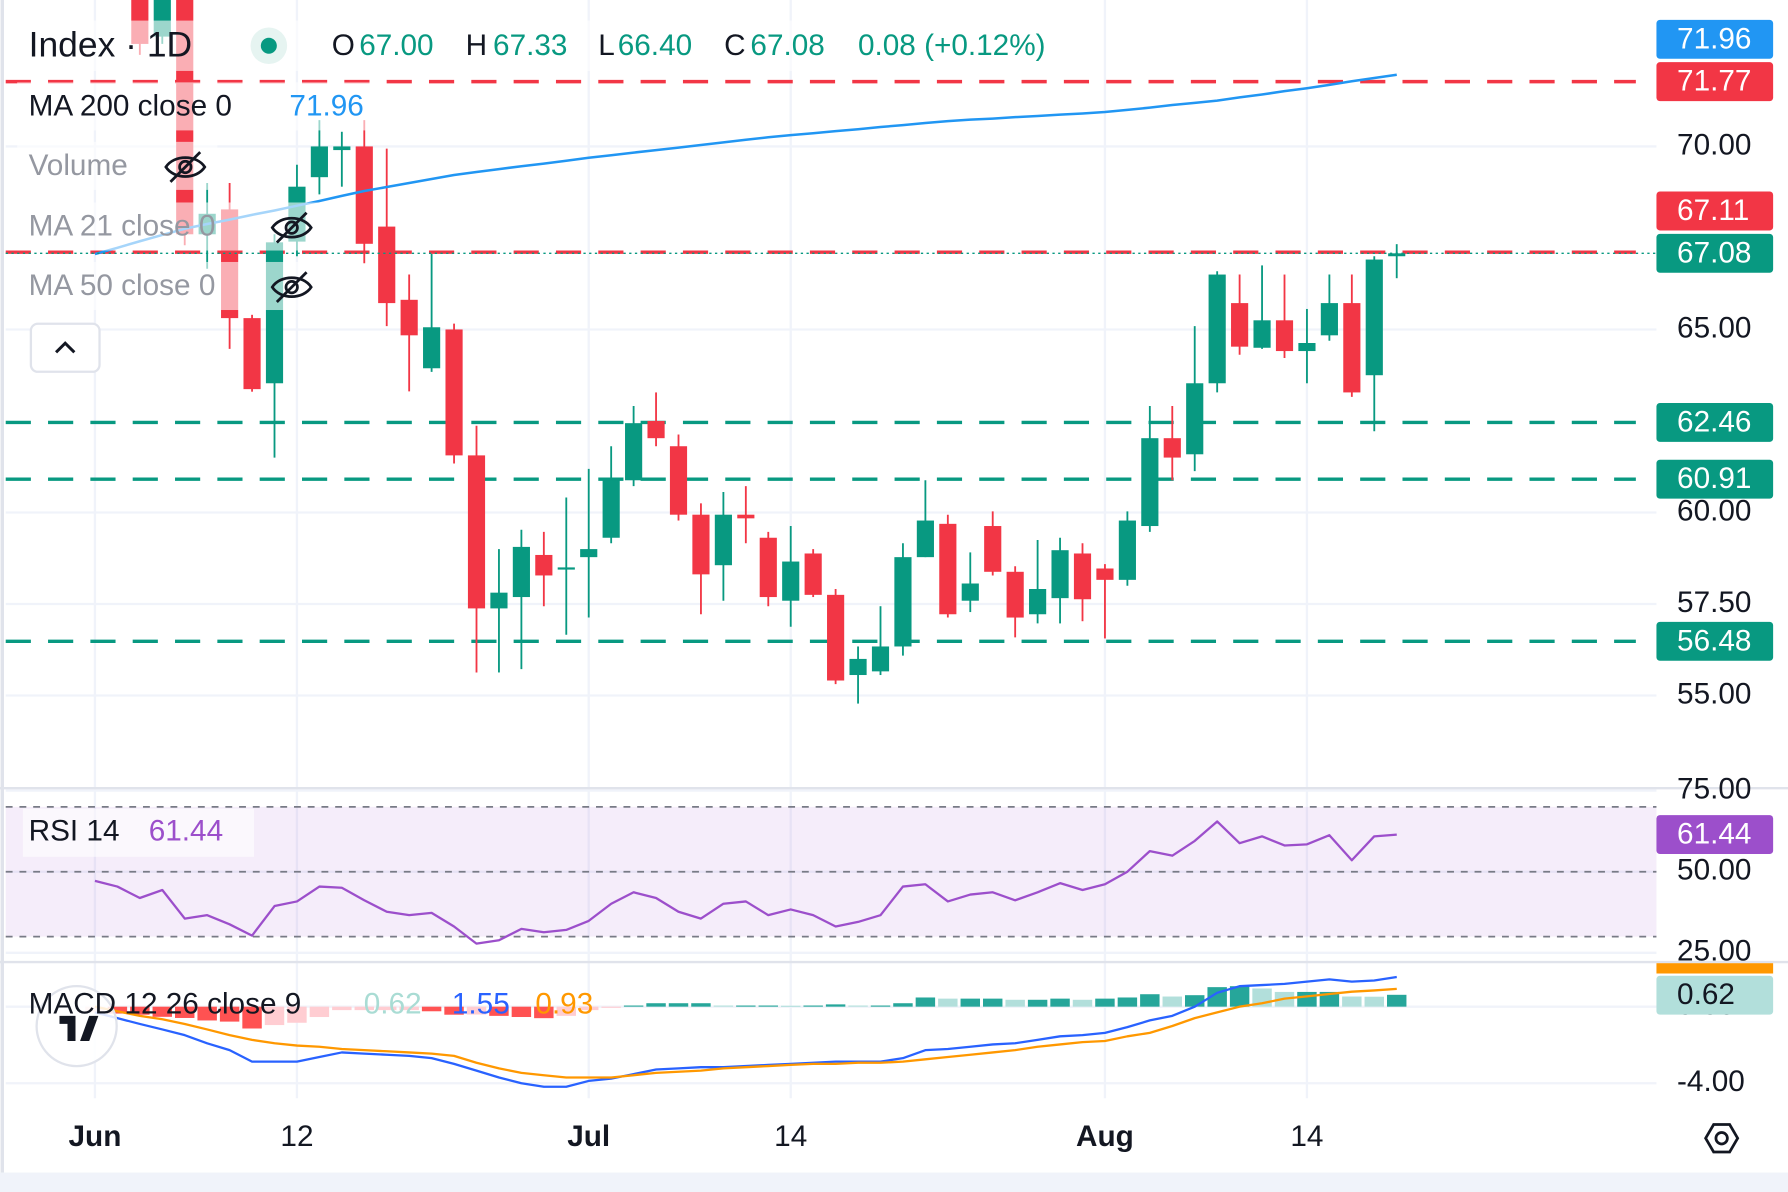  Describe the element at coordinates (95, 1136) in the screenshot. I see `x-tick-label: Jun` at that location.